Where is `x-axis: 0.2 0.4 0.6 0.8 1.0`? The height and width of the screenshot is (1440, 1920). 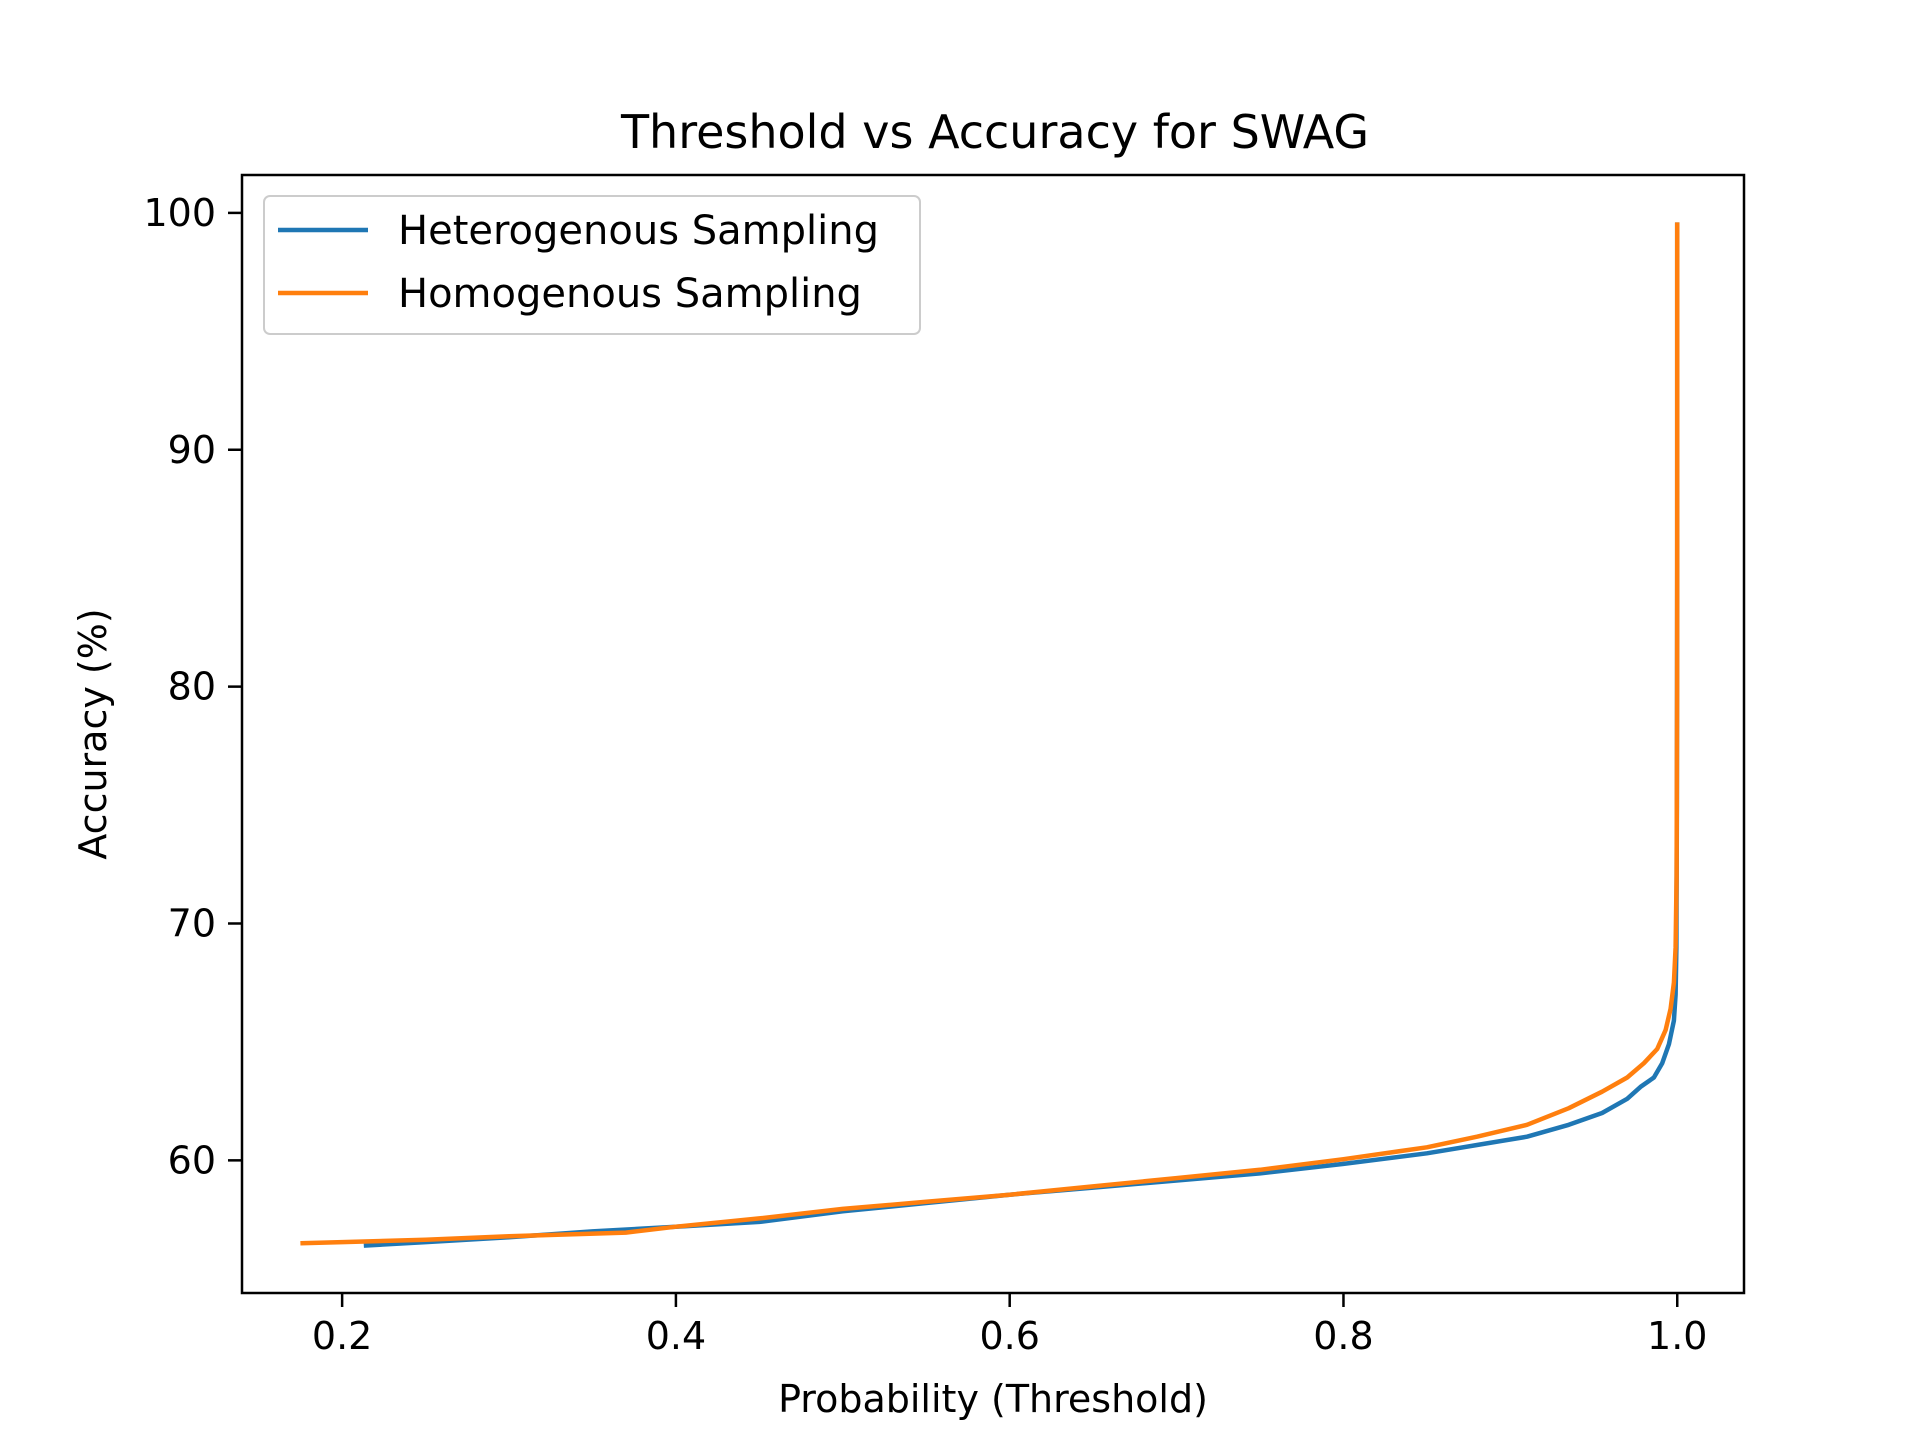 x-axis: 0.2 0.4 0.6 0.8 1.0 is located at coordinates (1009, 1325).